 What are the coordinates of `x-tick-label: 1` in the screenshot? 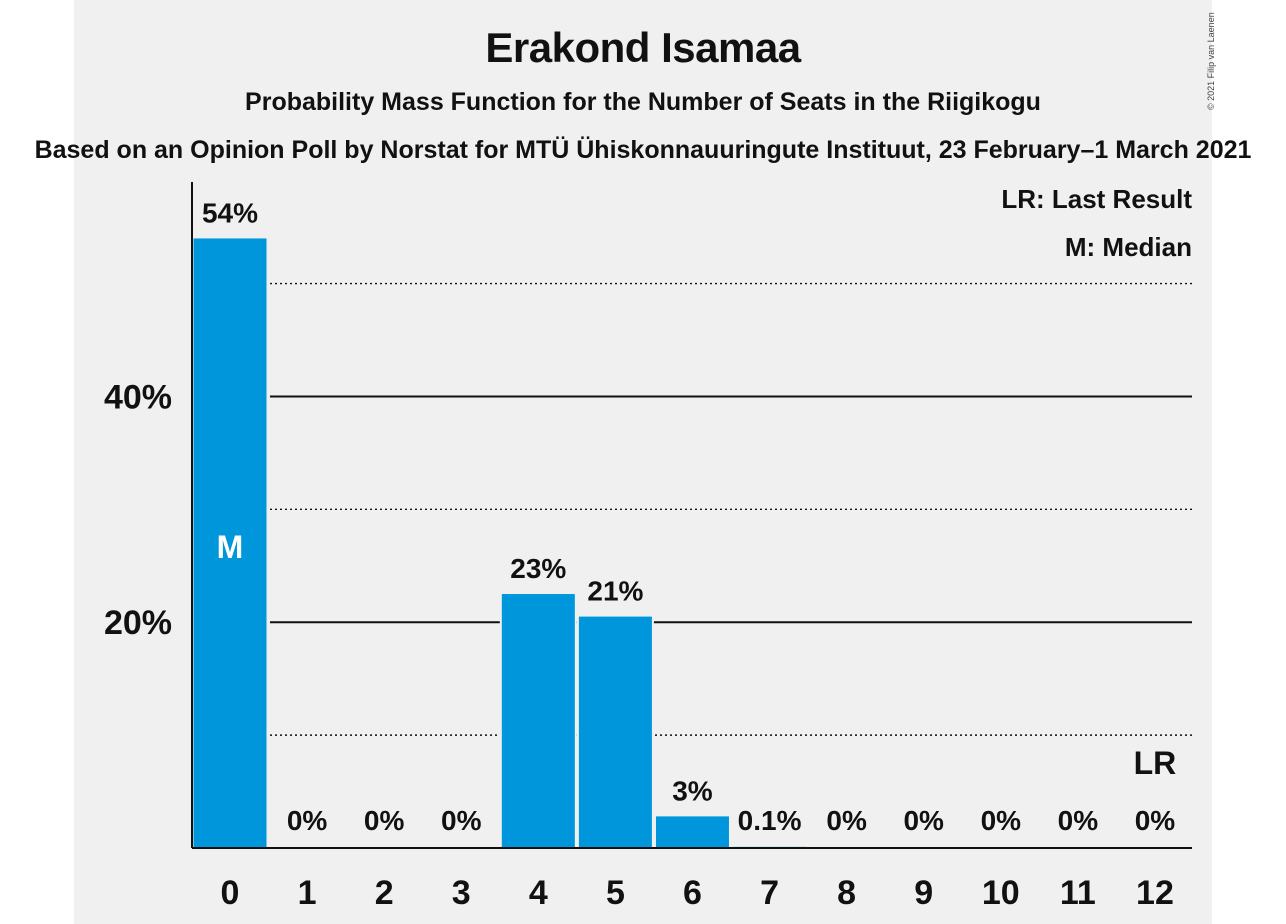 It's located at (307, 893).